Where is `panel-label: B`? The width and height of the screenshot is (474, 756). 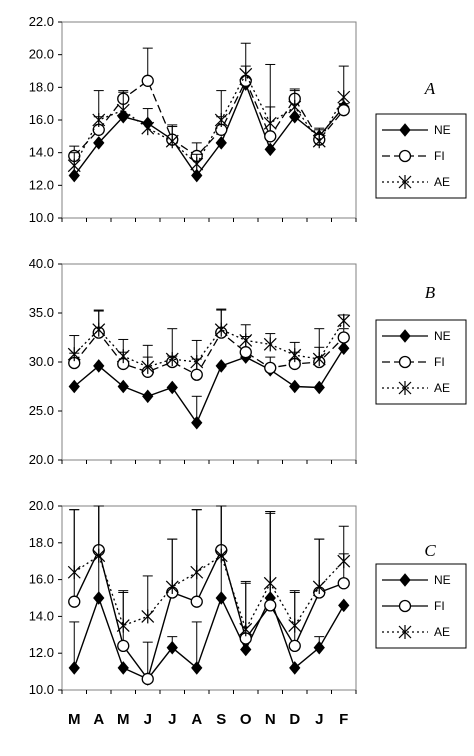
panel-label: B is located at coordinates (430, 292).